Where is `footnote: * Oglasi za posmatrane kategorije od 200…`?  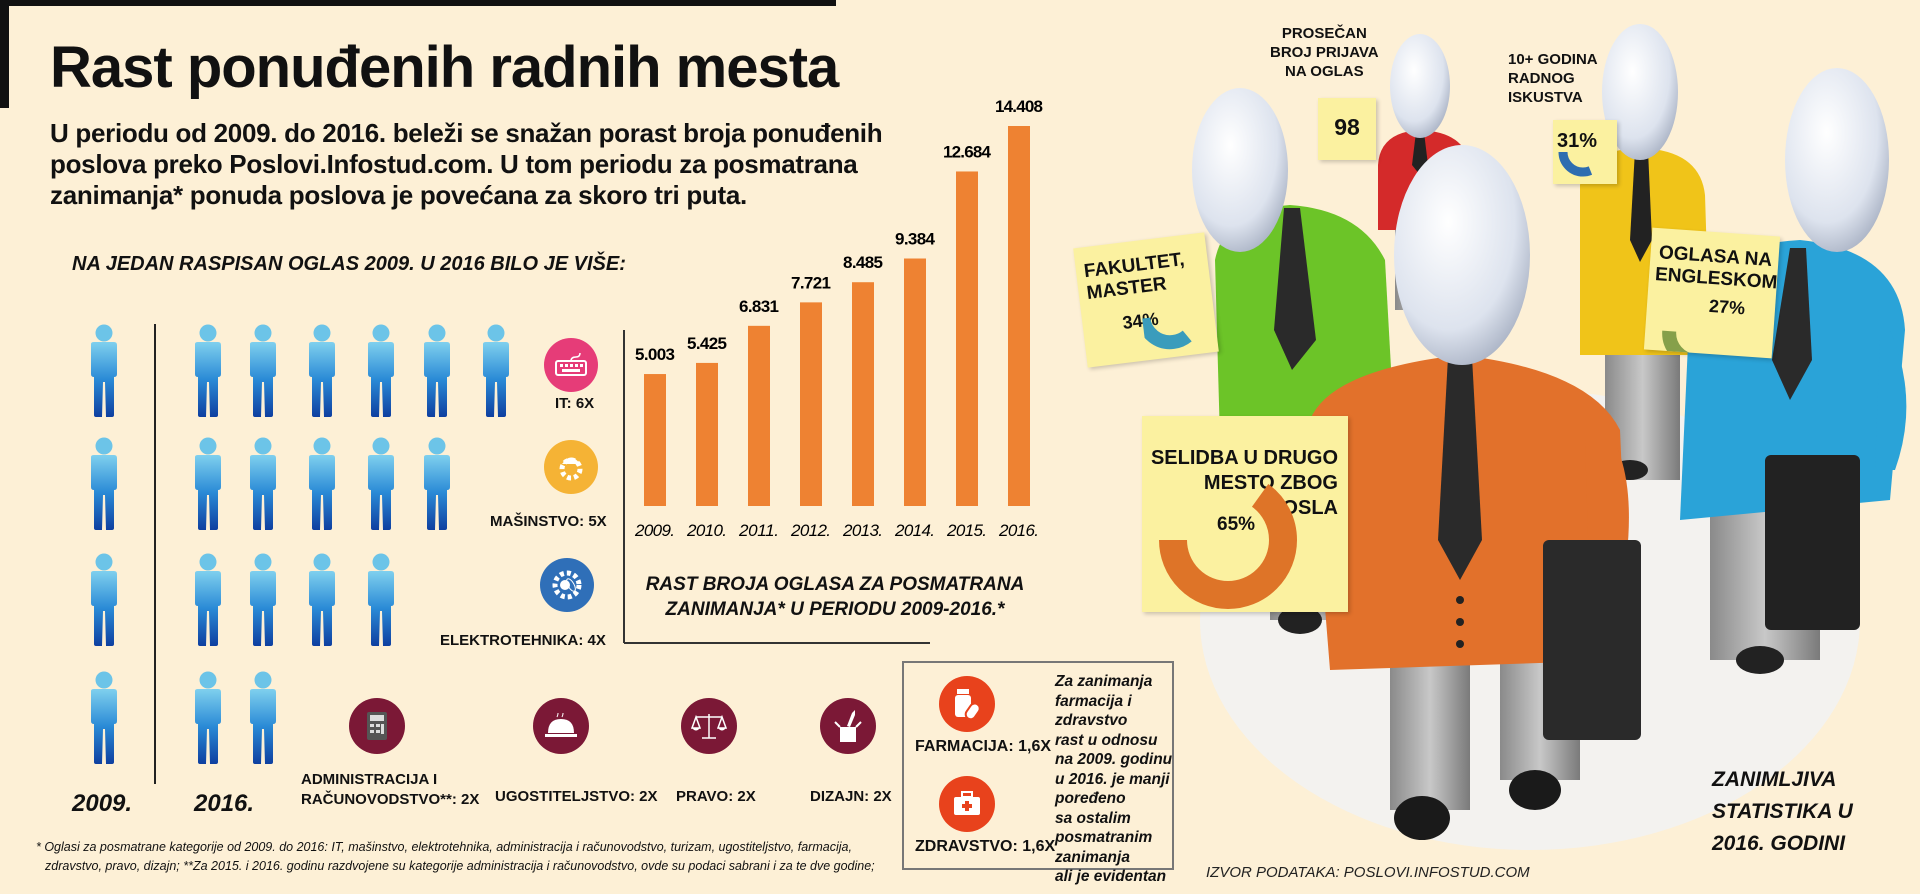
footnote: * Oglasi za posmatrane kategorije od 200… is located at coordinates (455, 857).